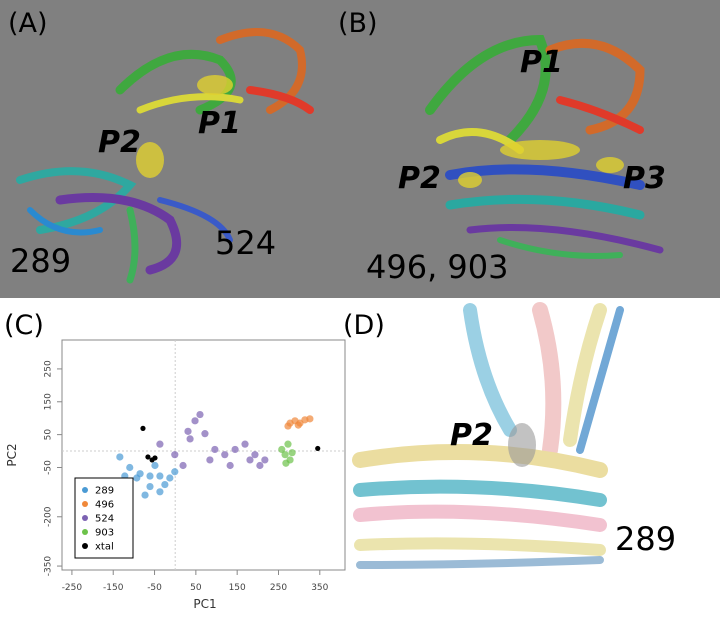  I want to click on legend-label: 496, so click(104, 505).